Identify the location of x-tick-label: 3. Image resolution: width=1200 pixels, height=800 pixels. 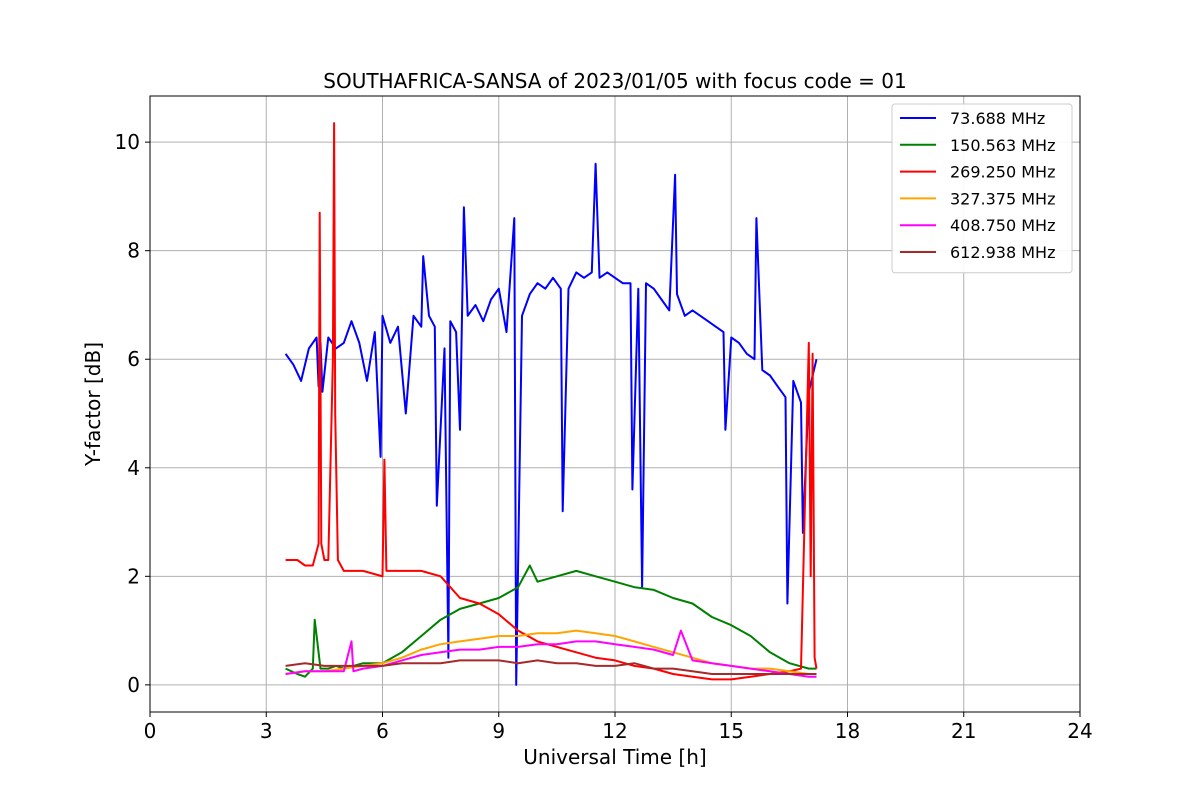
(266, 731).